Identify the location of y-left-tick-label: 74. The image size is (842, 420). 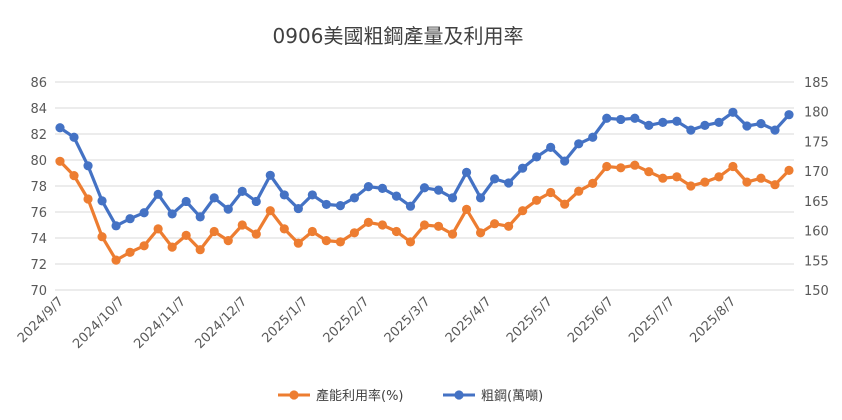
(38, 239).